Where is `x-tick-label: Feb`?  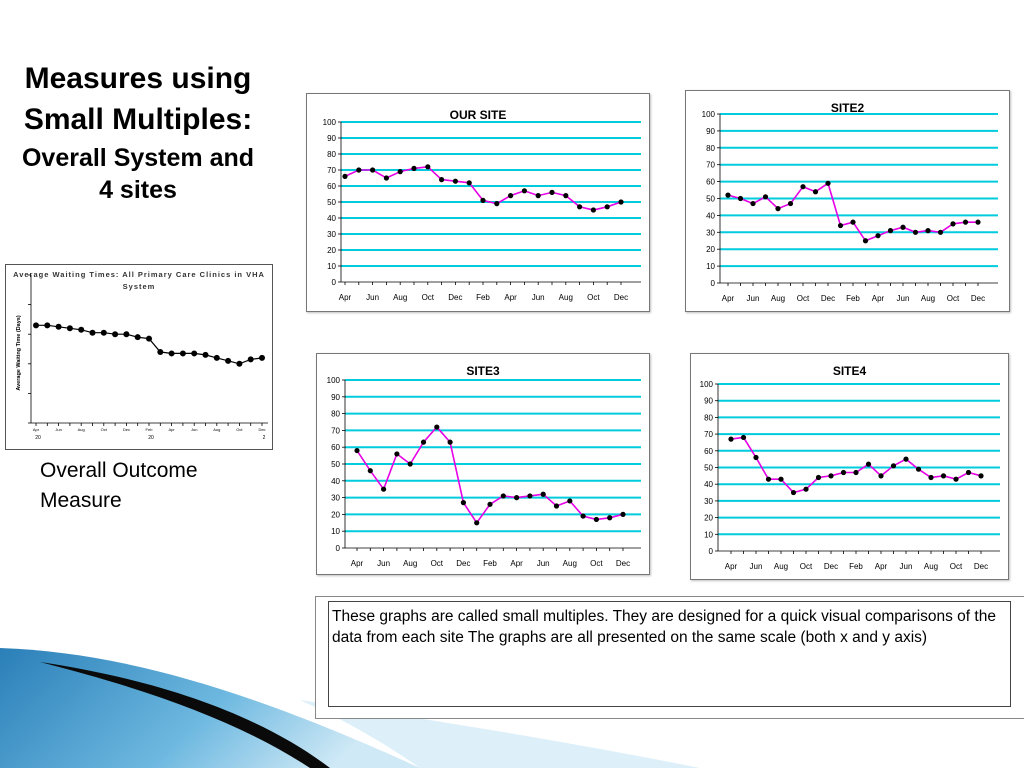 x-tick-label: Feb is located at coordinates (150, 429).